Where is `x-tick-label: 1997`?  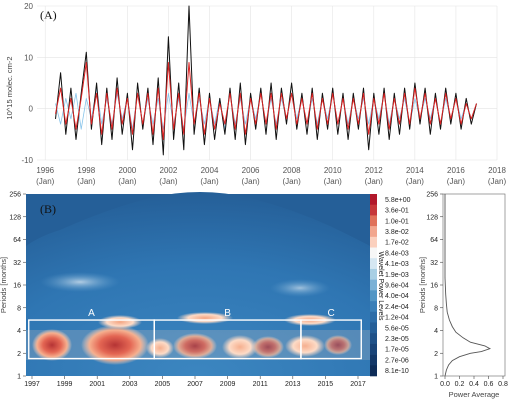
x-tick-label: 1997 is located at coordinates (32, 384).